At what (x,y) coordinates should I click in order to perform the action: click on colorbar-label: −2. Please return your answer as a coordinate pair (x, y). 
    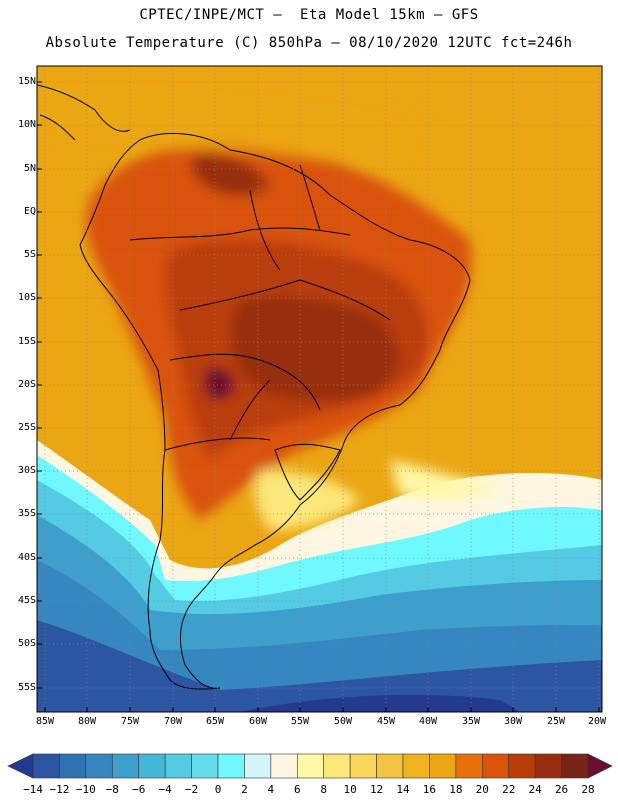
    Looking at the image, I should click on (191, 789).